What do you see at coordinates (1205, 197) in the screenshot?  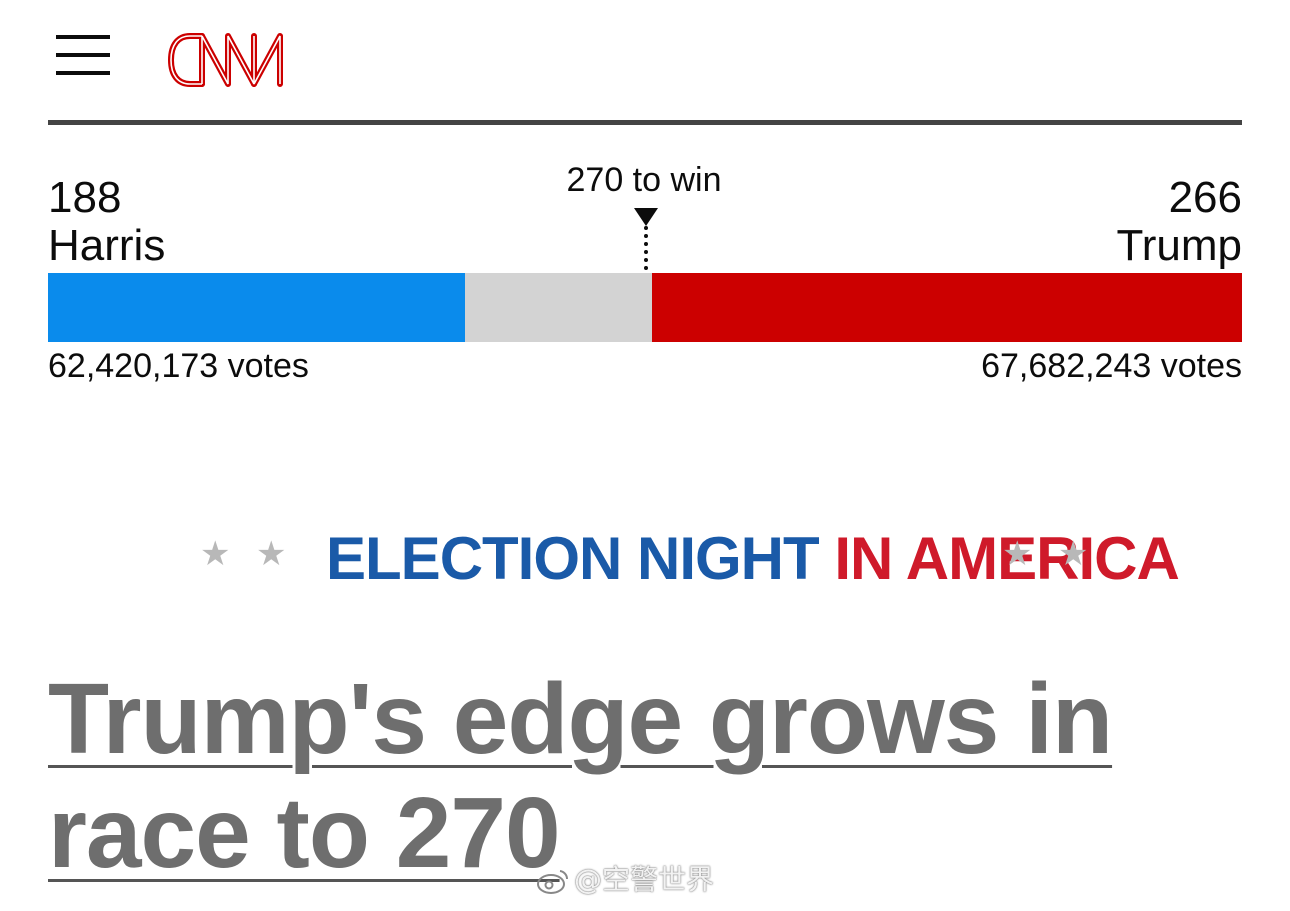 I see `trump-electoral-votes: 266` at bounding box center [1205, 197].